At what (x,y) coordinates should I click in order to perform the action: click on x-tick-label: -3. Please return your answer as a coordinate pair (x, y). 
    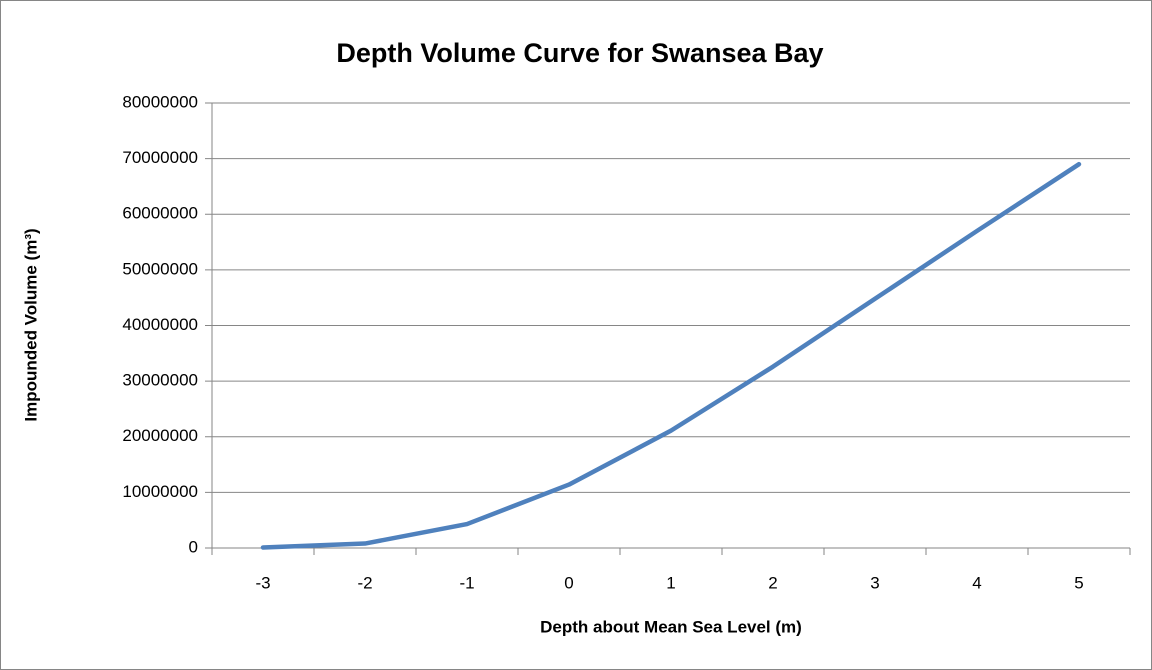
    Looking at the image, I should click on (262, 582).